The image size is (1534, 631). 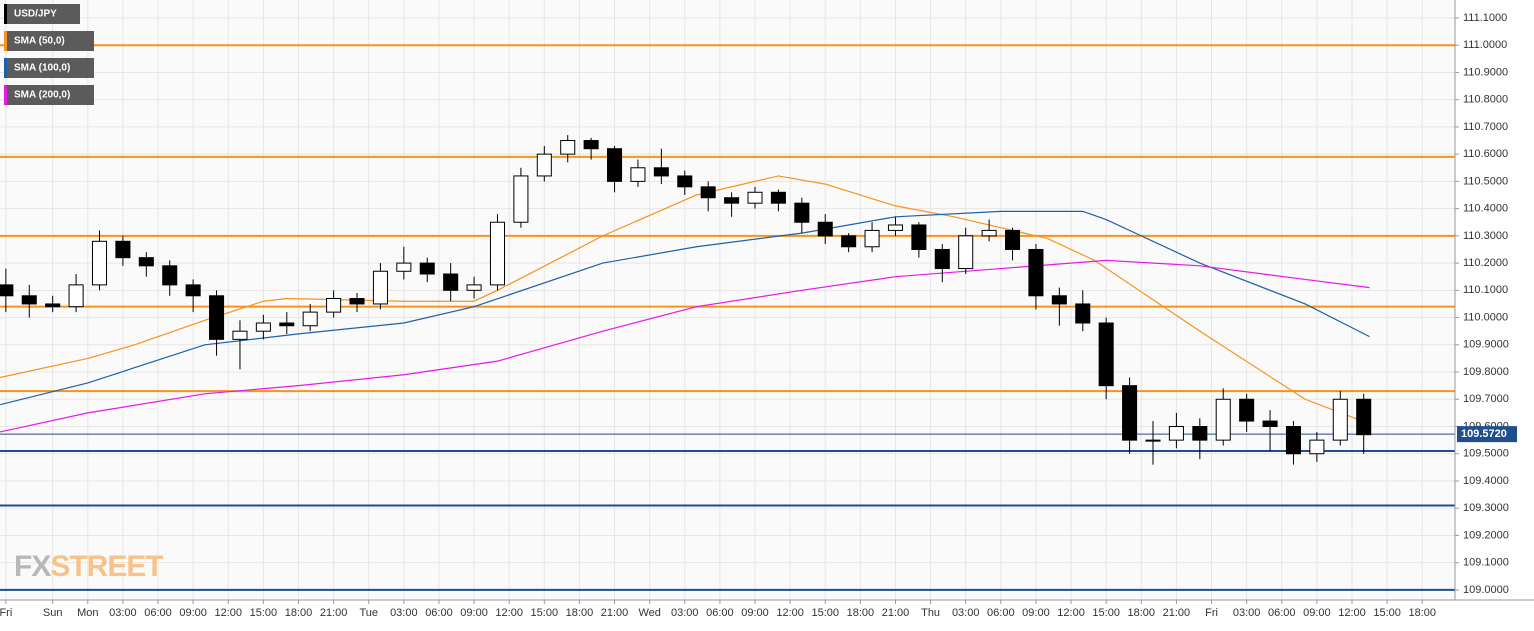 I want to click on legend-entry: SMA (100,0), so click(x=49, y=68).